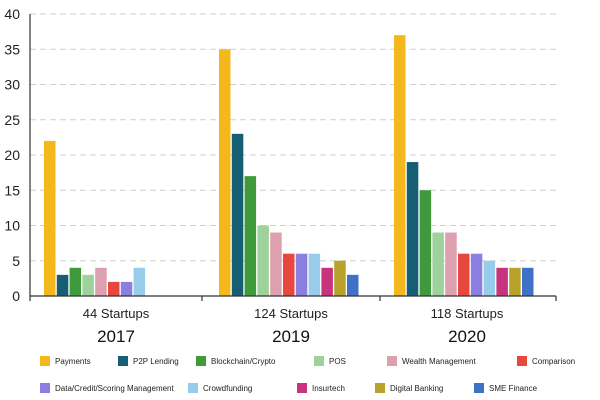 Image resolution: width=600 pixels, height=400 pixels. What do you see at coordinates (291, 313) in the screenshot?
I see `category-startups-label: 124 Startups` at bounding box center [291, 313].